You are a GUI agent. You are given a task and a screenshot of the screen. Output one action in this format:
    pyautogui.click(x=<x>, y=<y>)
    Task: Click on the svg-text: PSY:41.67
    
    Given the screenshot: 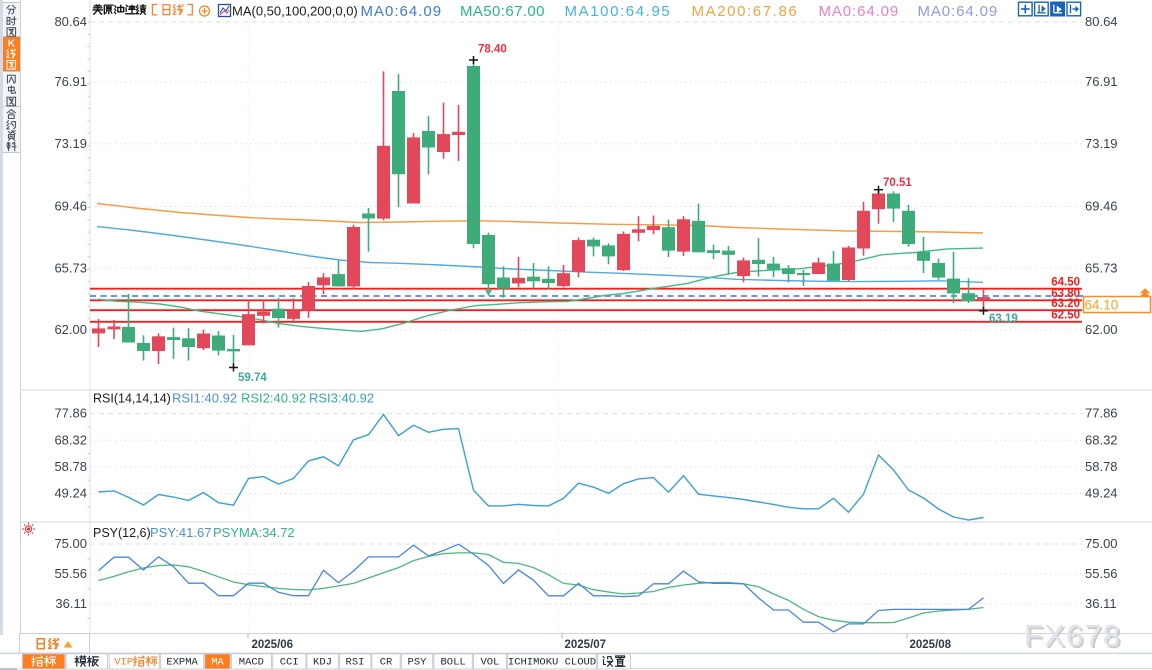 What is the action you would take?
    pyautogui.click(x=180, y=532)
    